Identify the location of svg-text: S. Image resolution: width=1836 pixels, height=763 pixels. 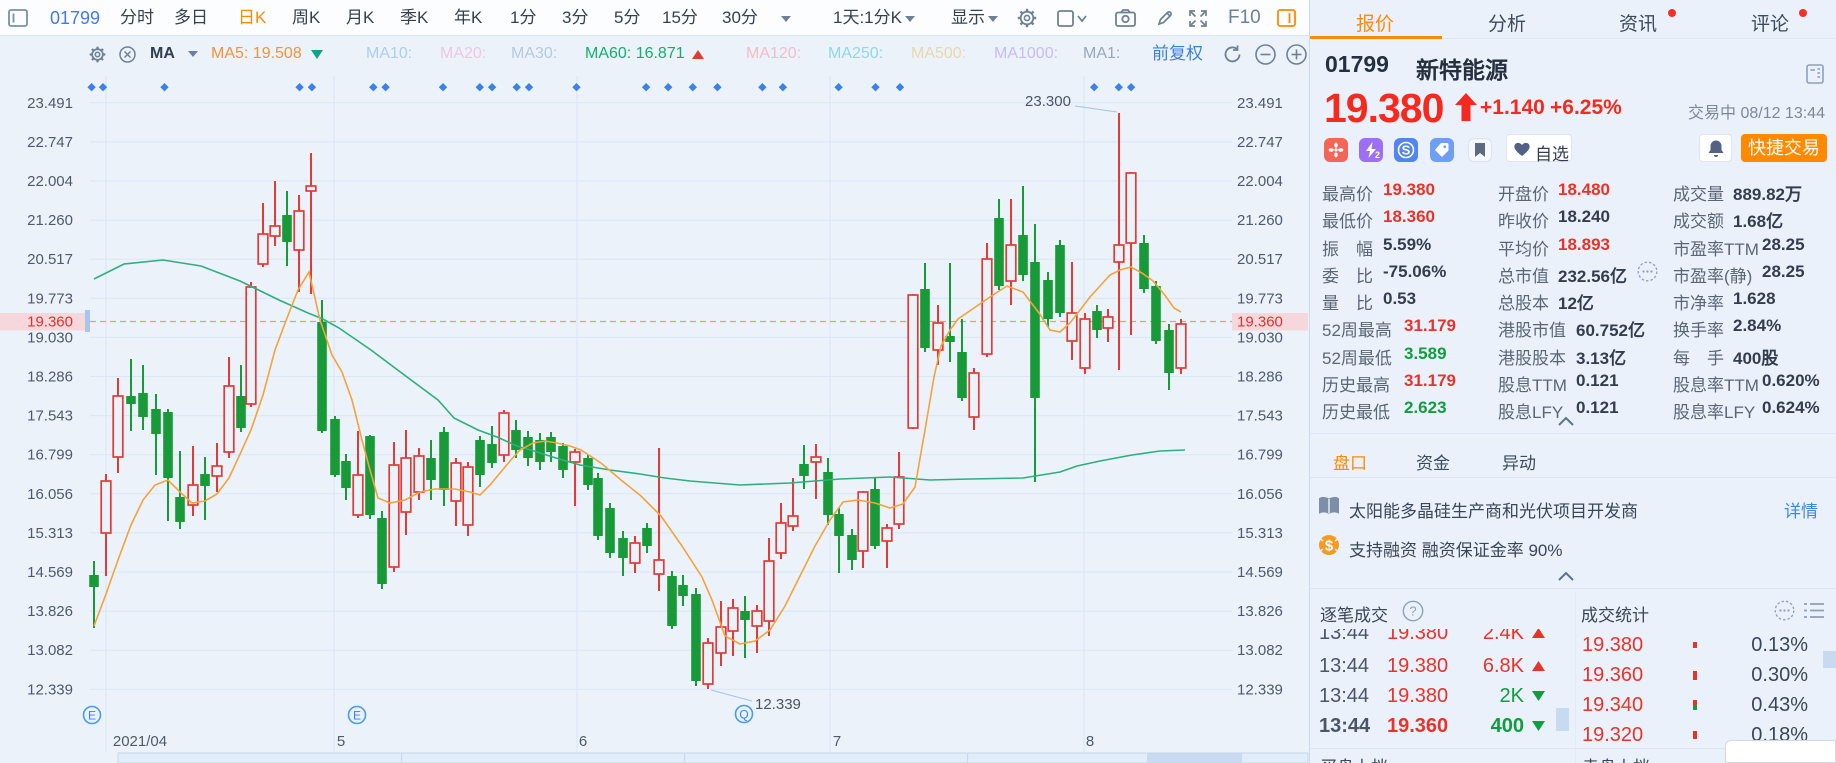
(1406, 150).